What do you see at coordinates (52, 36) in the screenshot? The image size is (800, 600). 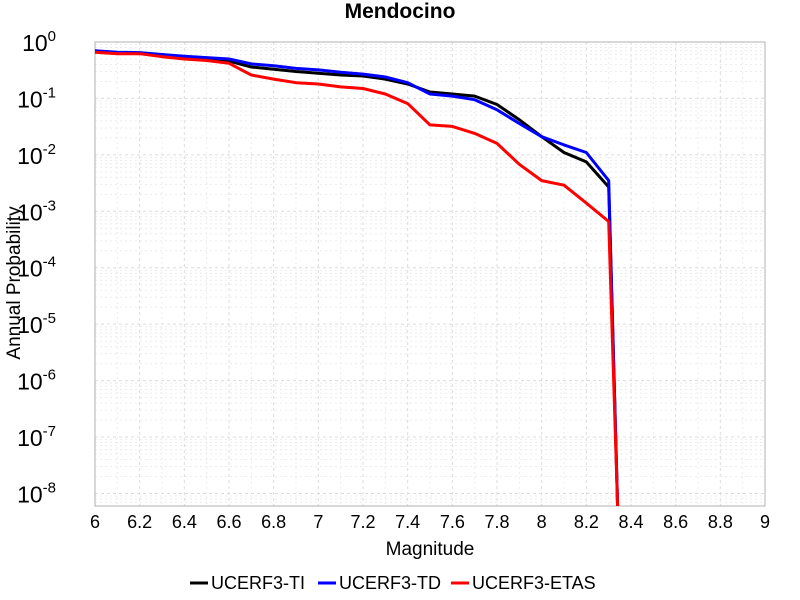 I see `y-tick-exponent-0: 0` at bounding box center [52, 36].